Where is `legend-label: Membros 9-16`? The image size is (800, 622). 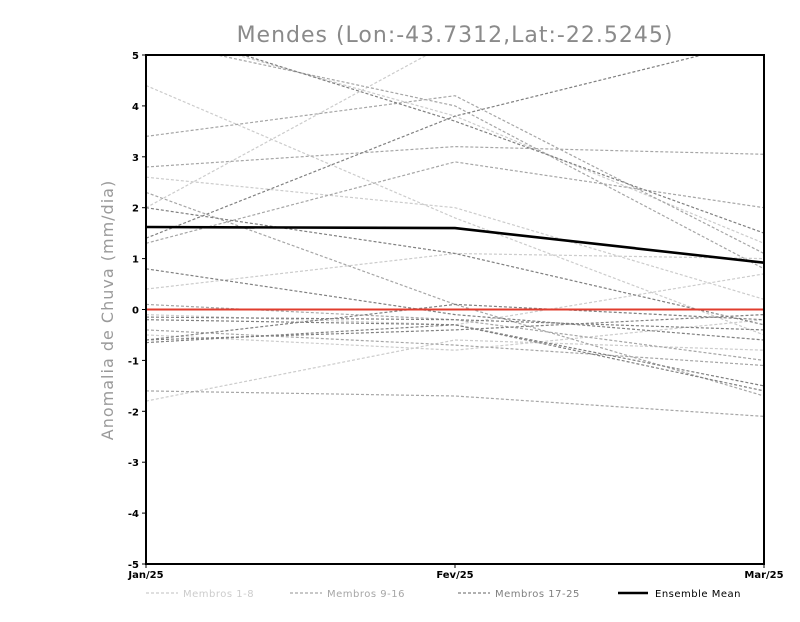 legend-label: Membros 9-16 is located at coordinates (366, 594).